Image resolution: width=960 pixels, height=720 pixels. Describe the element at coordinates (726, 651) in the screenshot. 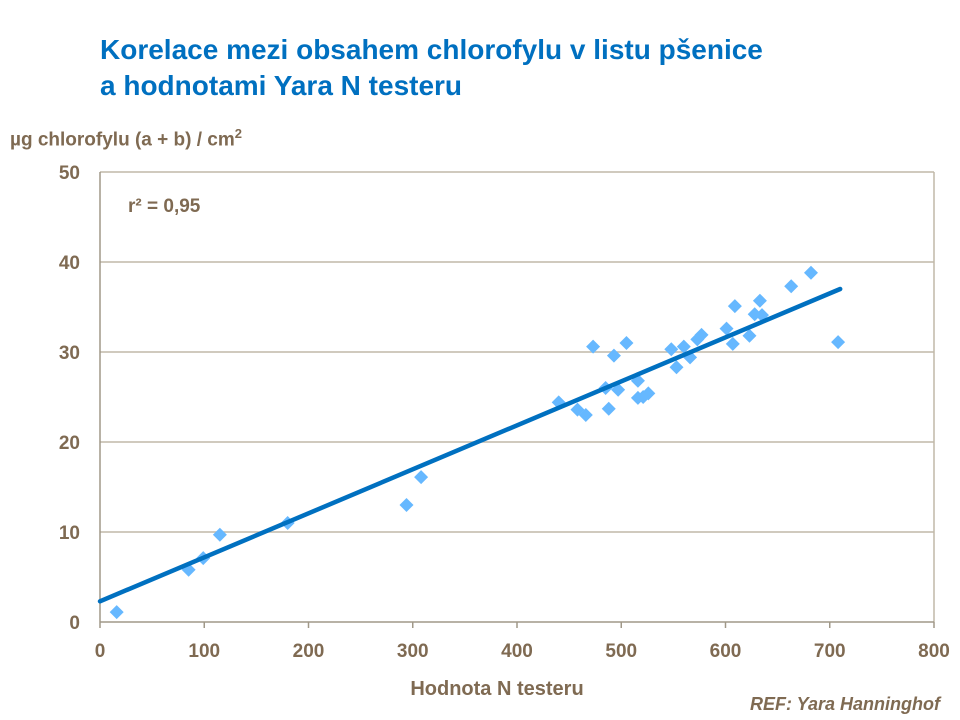

I see `x-tick-label: 600` at that location.